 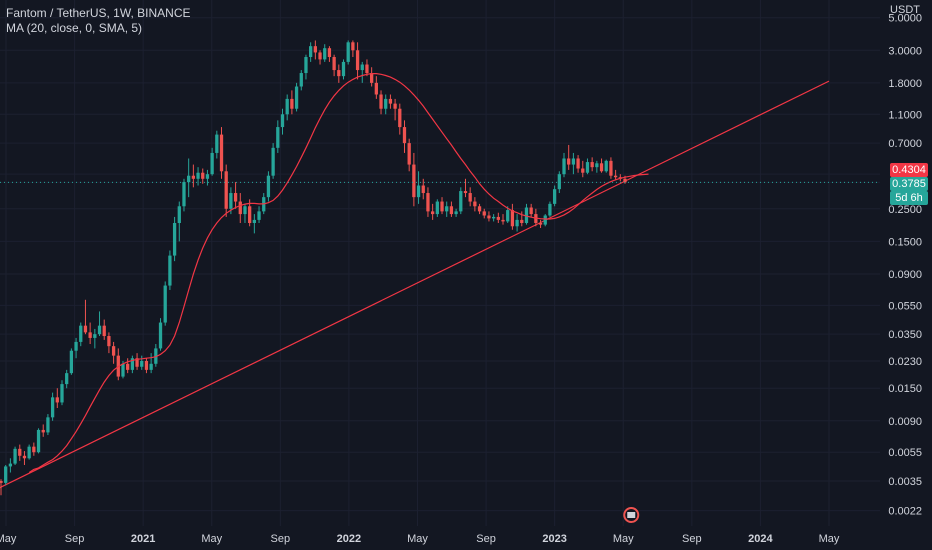 I want to click on price-axis-label: 3.0000, so click(x=905, y=51).